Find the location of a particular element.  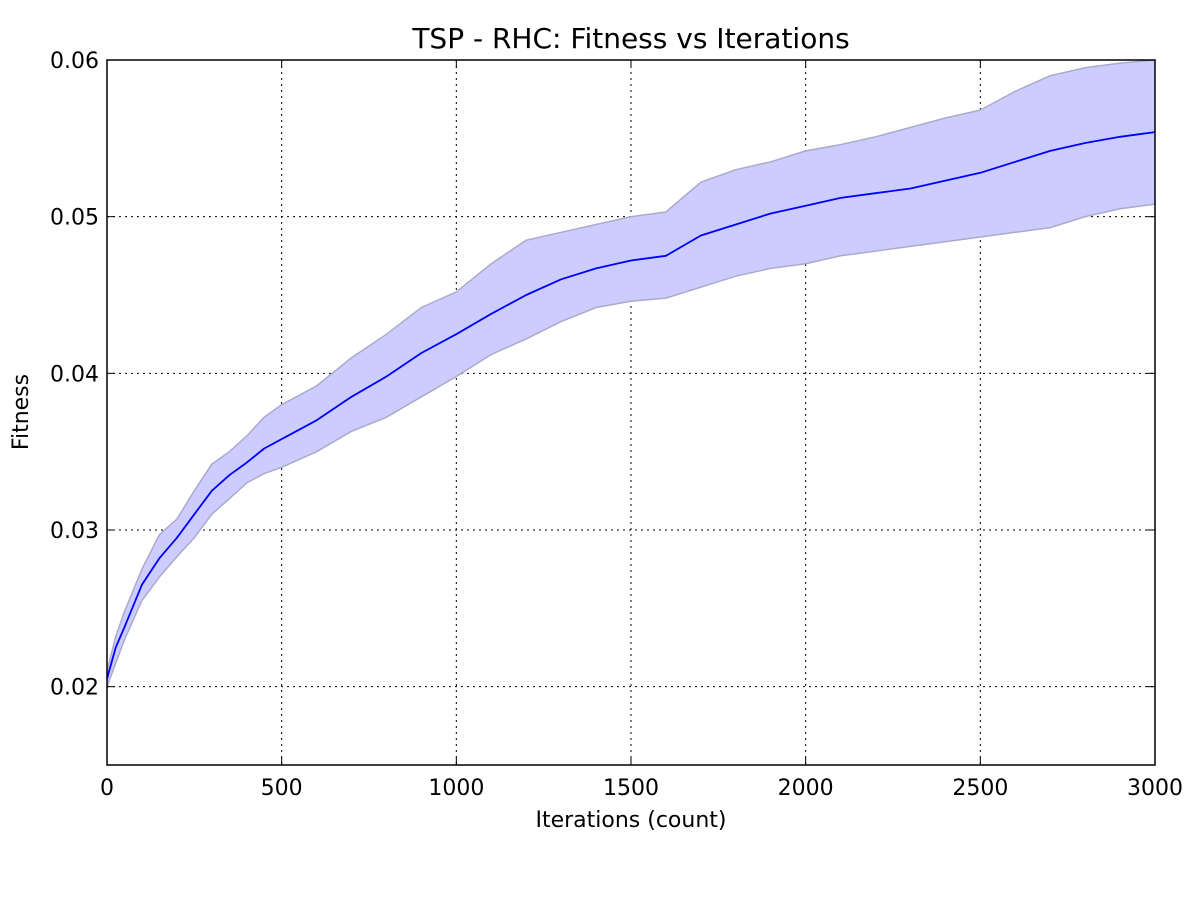

x-tick-label: 2500 is located at coordinates (980, 788).